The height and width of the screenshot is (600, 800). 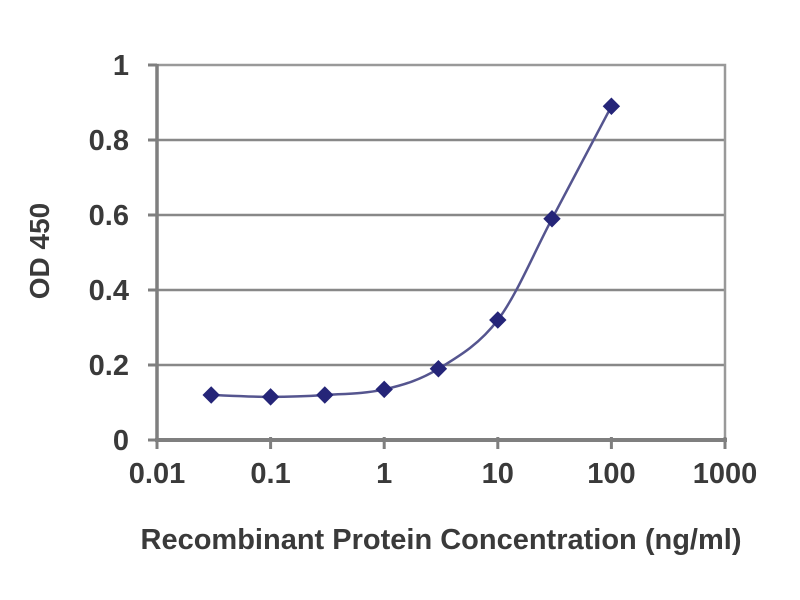 I want to click on y-tick-label: 0.8, so click(x=109, y=141).